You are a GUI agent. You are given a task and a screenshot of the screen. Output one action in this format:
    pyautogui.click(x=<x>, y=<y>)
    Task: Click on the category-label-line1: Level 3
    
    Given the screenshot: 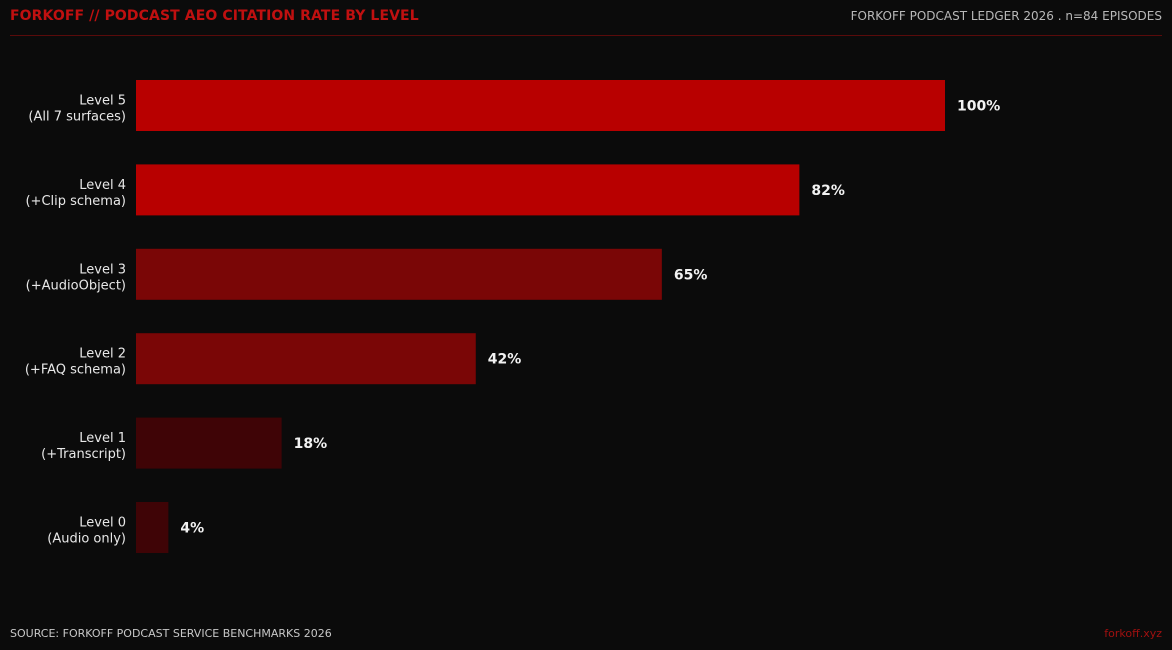 What is the action you would take?
    pyautogui.click(x=102, y=269)
    